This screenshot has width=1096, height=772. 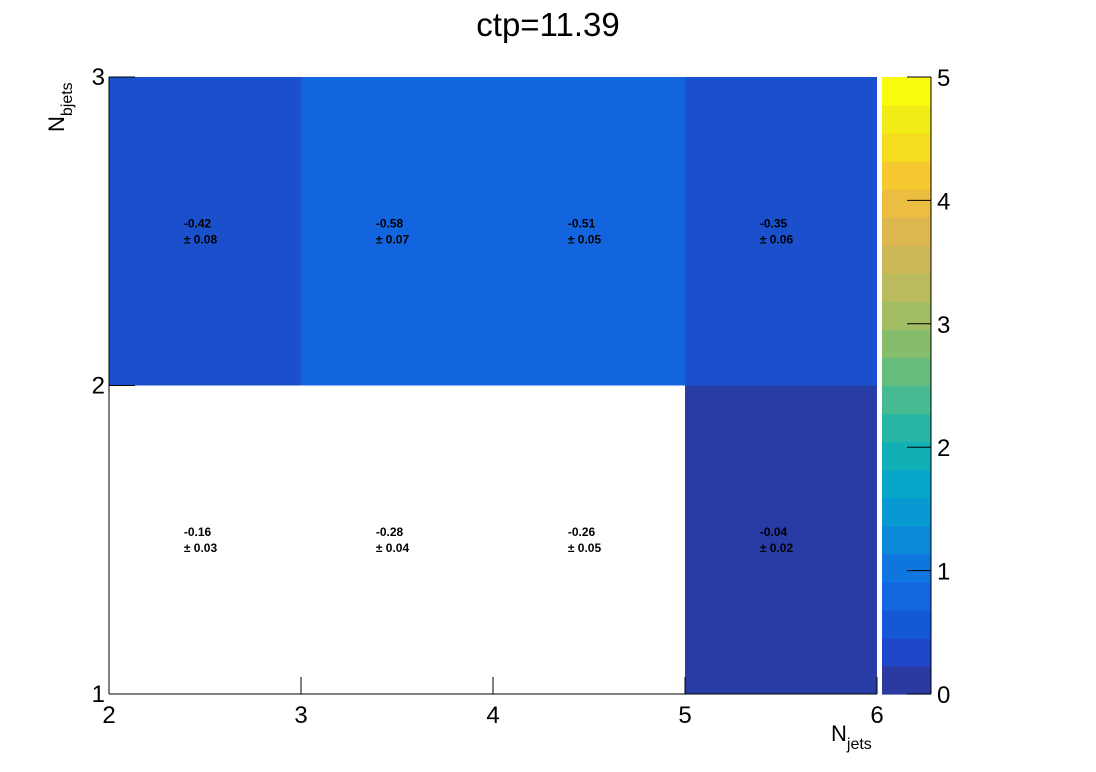 I want to click on y-axis-label: Nbjets, so click(x=60, y=107).